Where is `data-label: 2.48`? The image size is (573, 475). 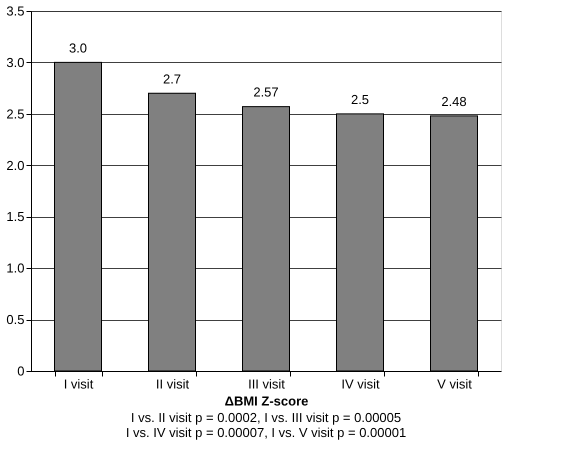 data-label: 2.48 is located at coordinates (454, 101).